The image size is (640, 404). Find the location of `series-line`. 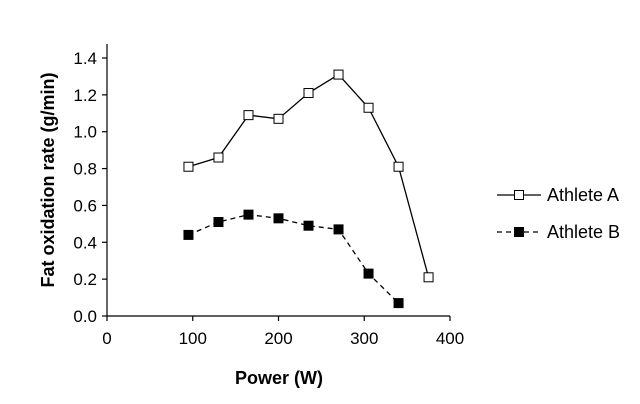

series-line is located at coordinates (294, 258).